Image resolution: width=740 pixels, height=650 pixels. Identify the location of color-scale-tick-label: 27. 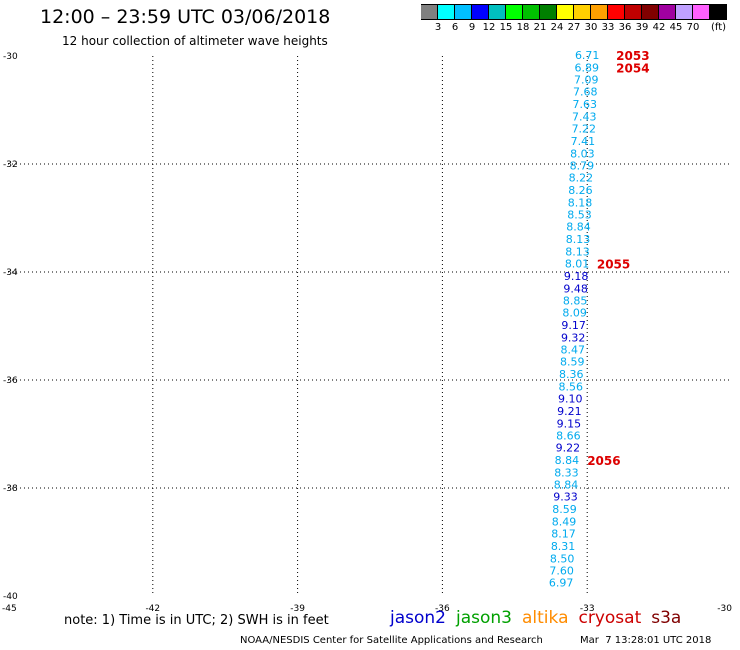
(574, 27).